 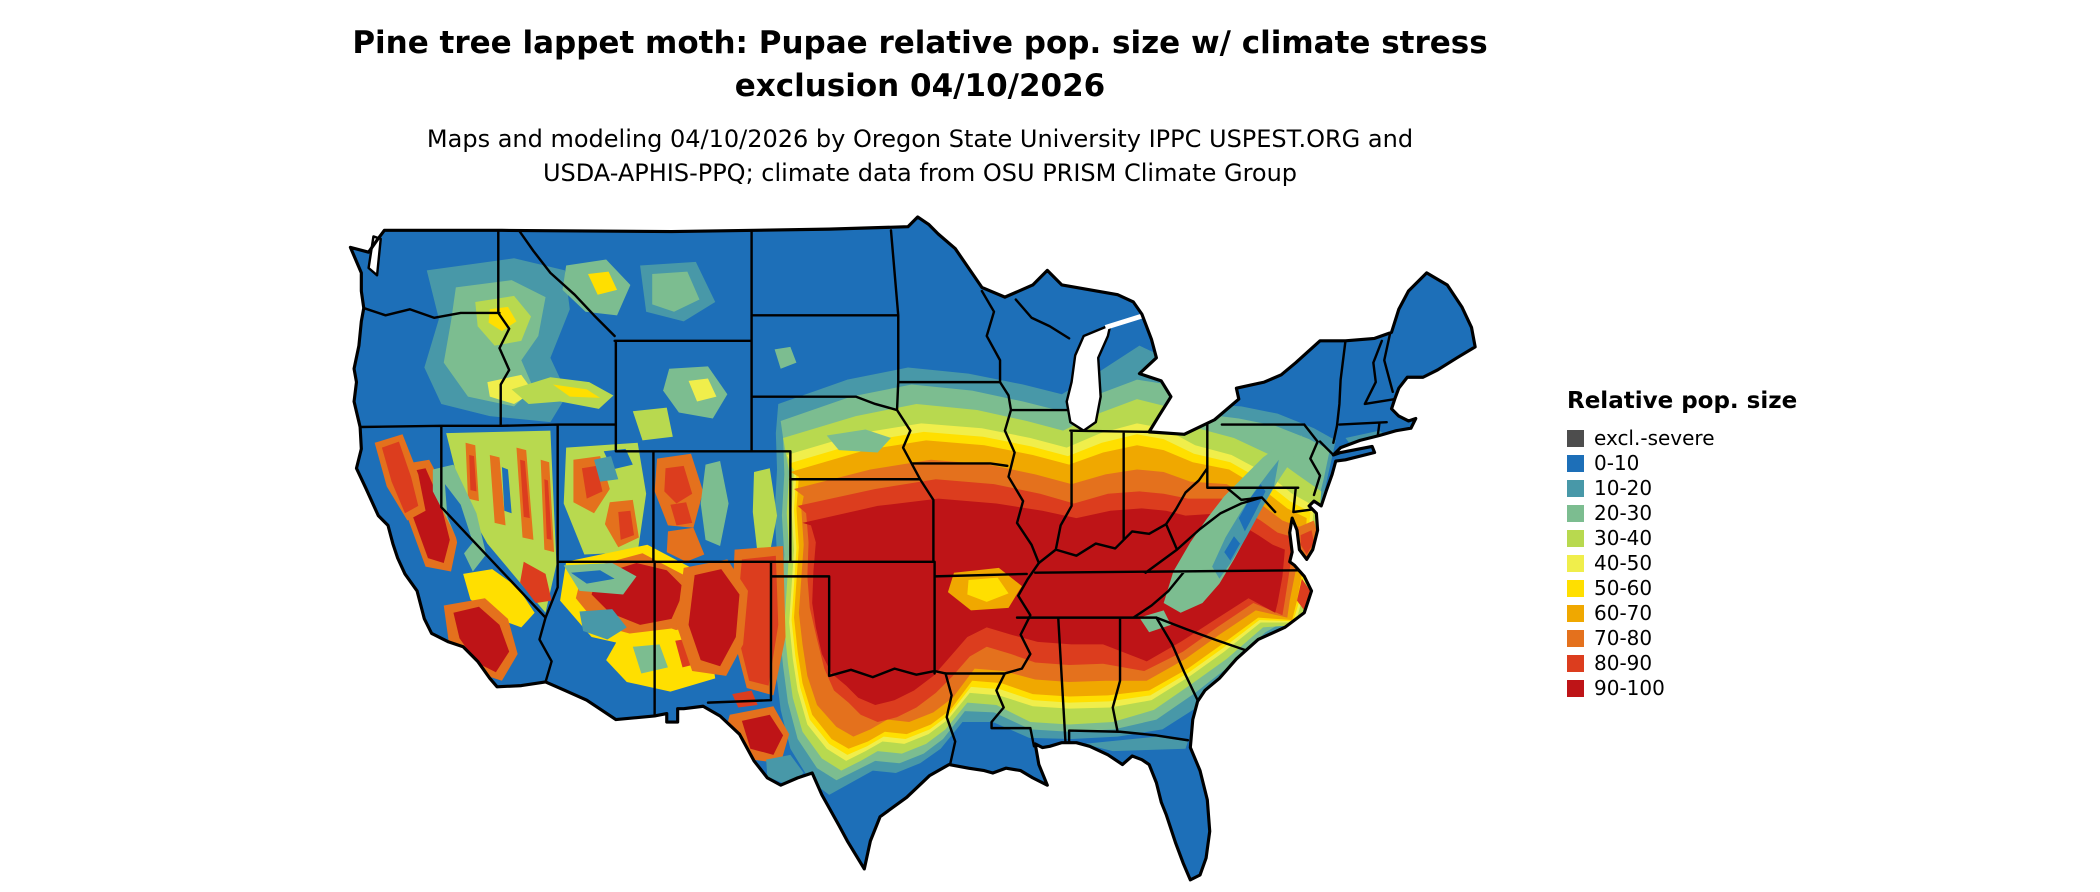 I want to click on state-borders-east, so click(x=1217, y=452).